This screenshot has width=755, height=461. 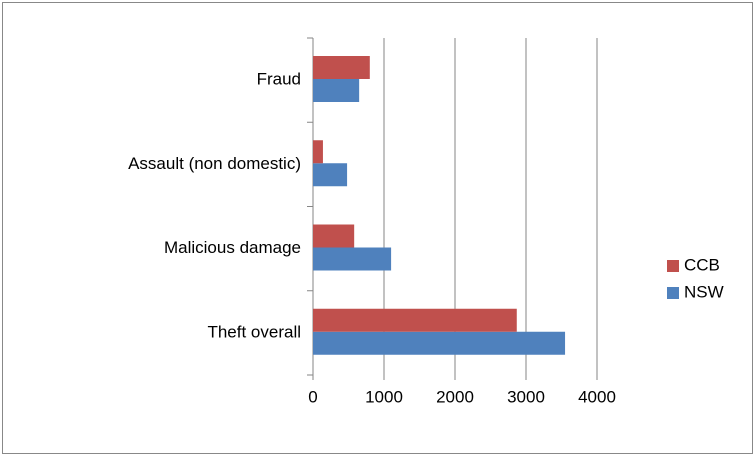 I want to click on legend-label: CCB, so click(x=702, y=264).